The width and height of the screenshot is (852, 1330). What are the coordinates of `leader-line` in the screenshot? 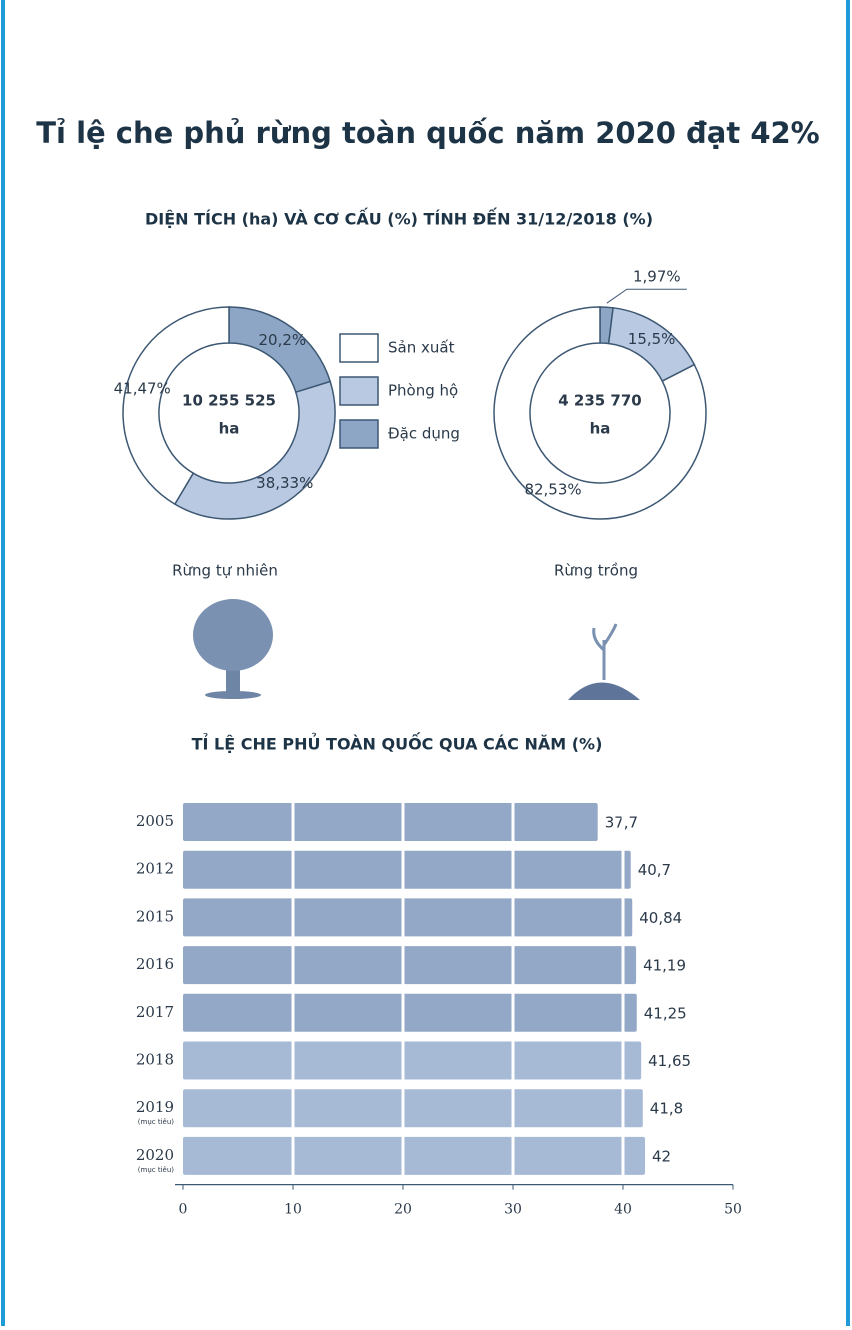 It's located at (646, 296).